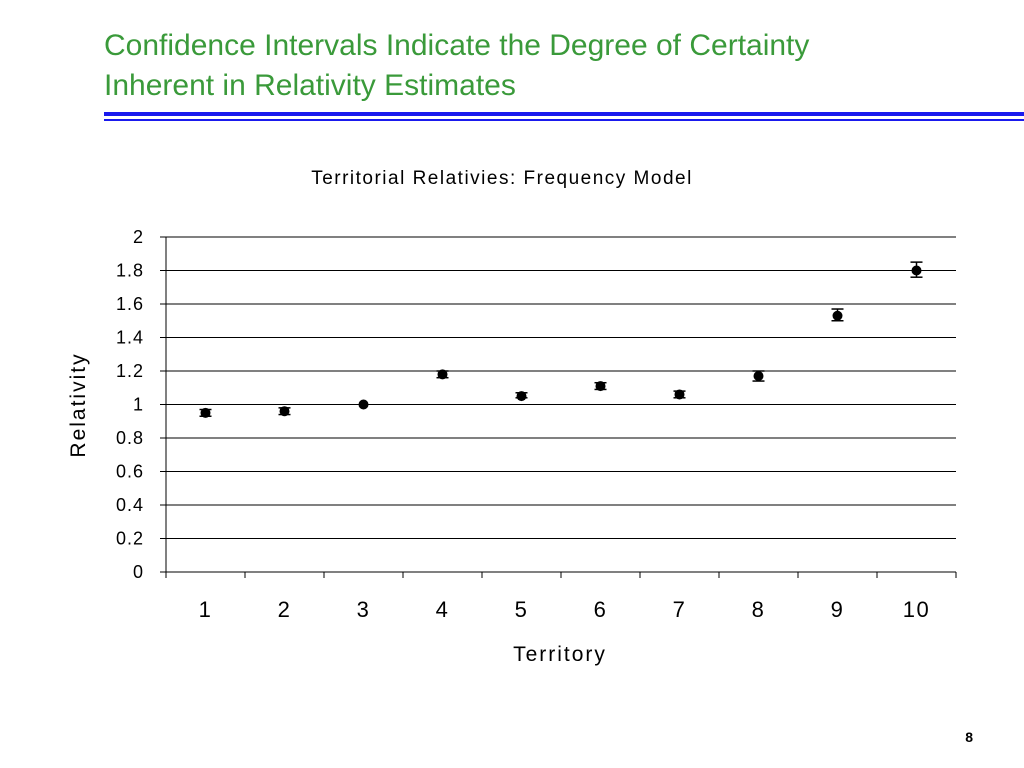 This screenshot has width=1024, height=768. What do you see at coordinates (561, 339) in the screenshot?
I see `data-points` at bounding box center [561, 339].